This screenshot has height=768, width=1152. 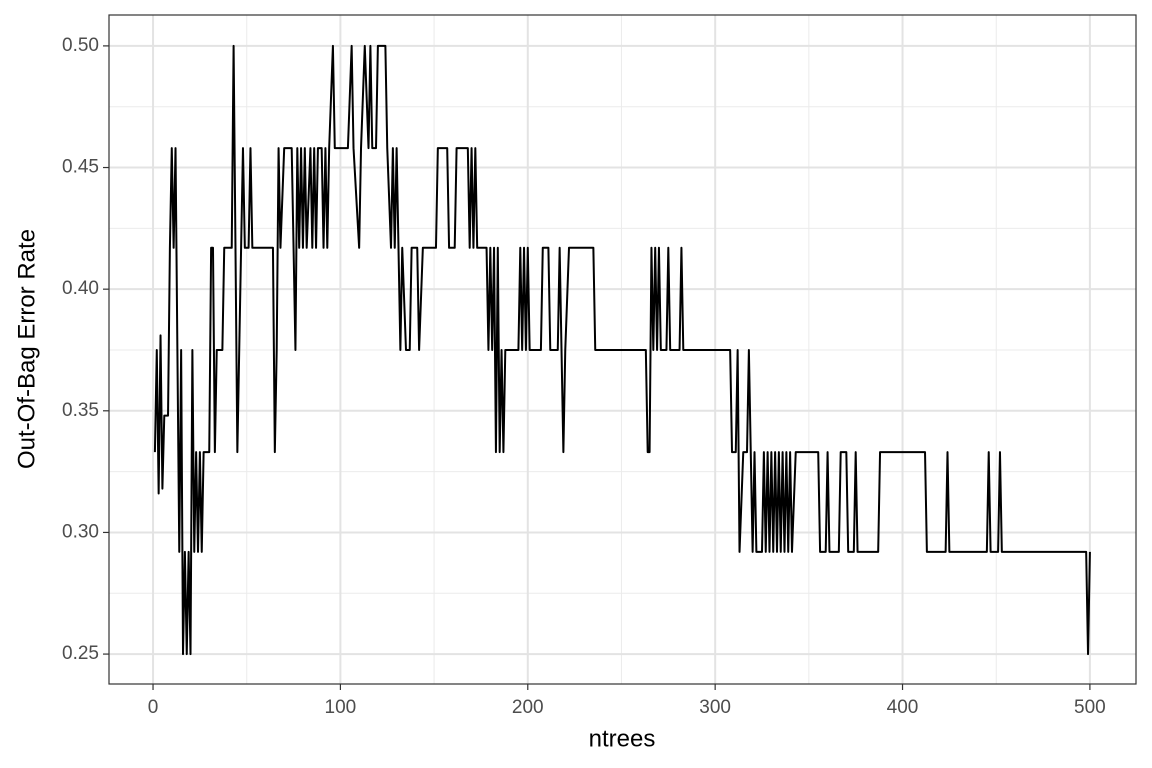 I want to click on x-tick-label: 100, so click(x=341, y=707).